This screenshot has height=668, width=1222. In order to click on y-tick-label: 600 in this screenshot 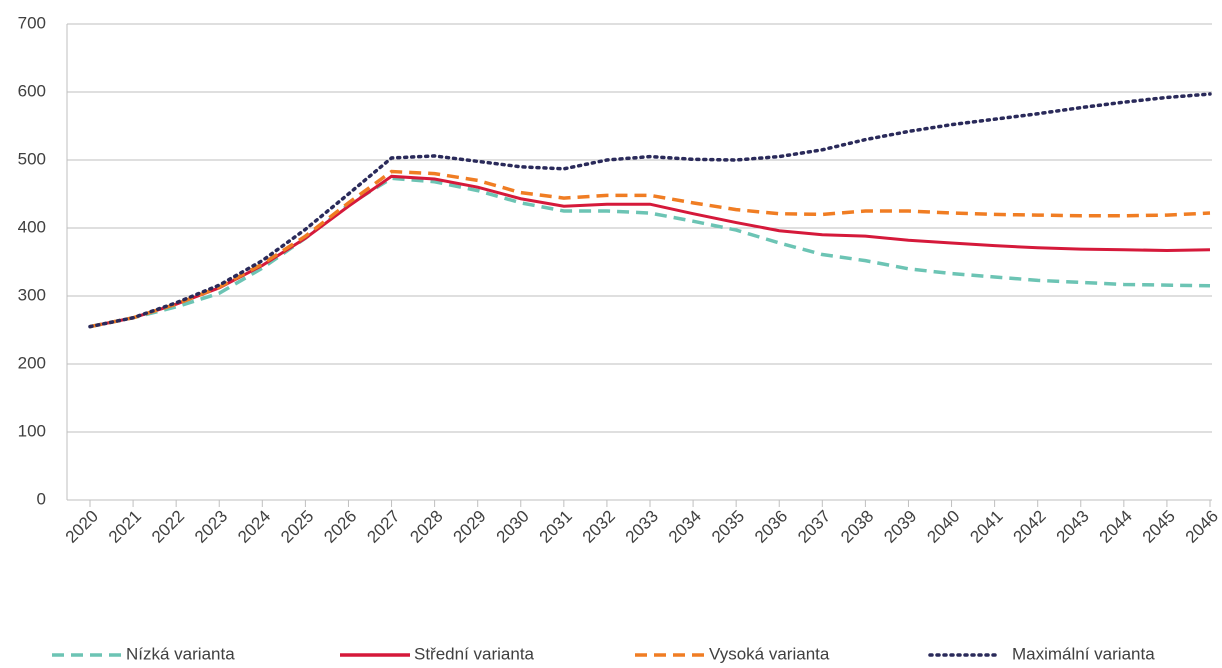, I will do `click(32, 90)`.